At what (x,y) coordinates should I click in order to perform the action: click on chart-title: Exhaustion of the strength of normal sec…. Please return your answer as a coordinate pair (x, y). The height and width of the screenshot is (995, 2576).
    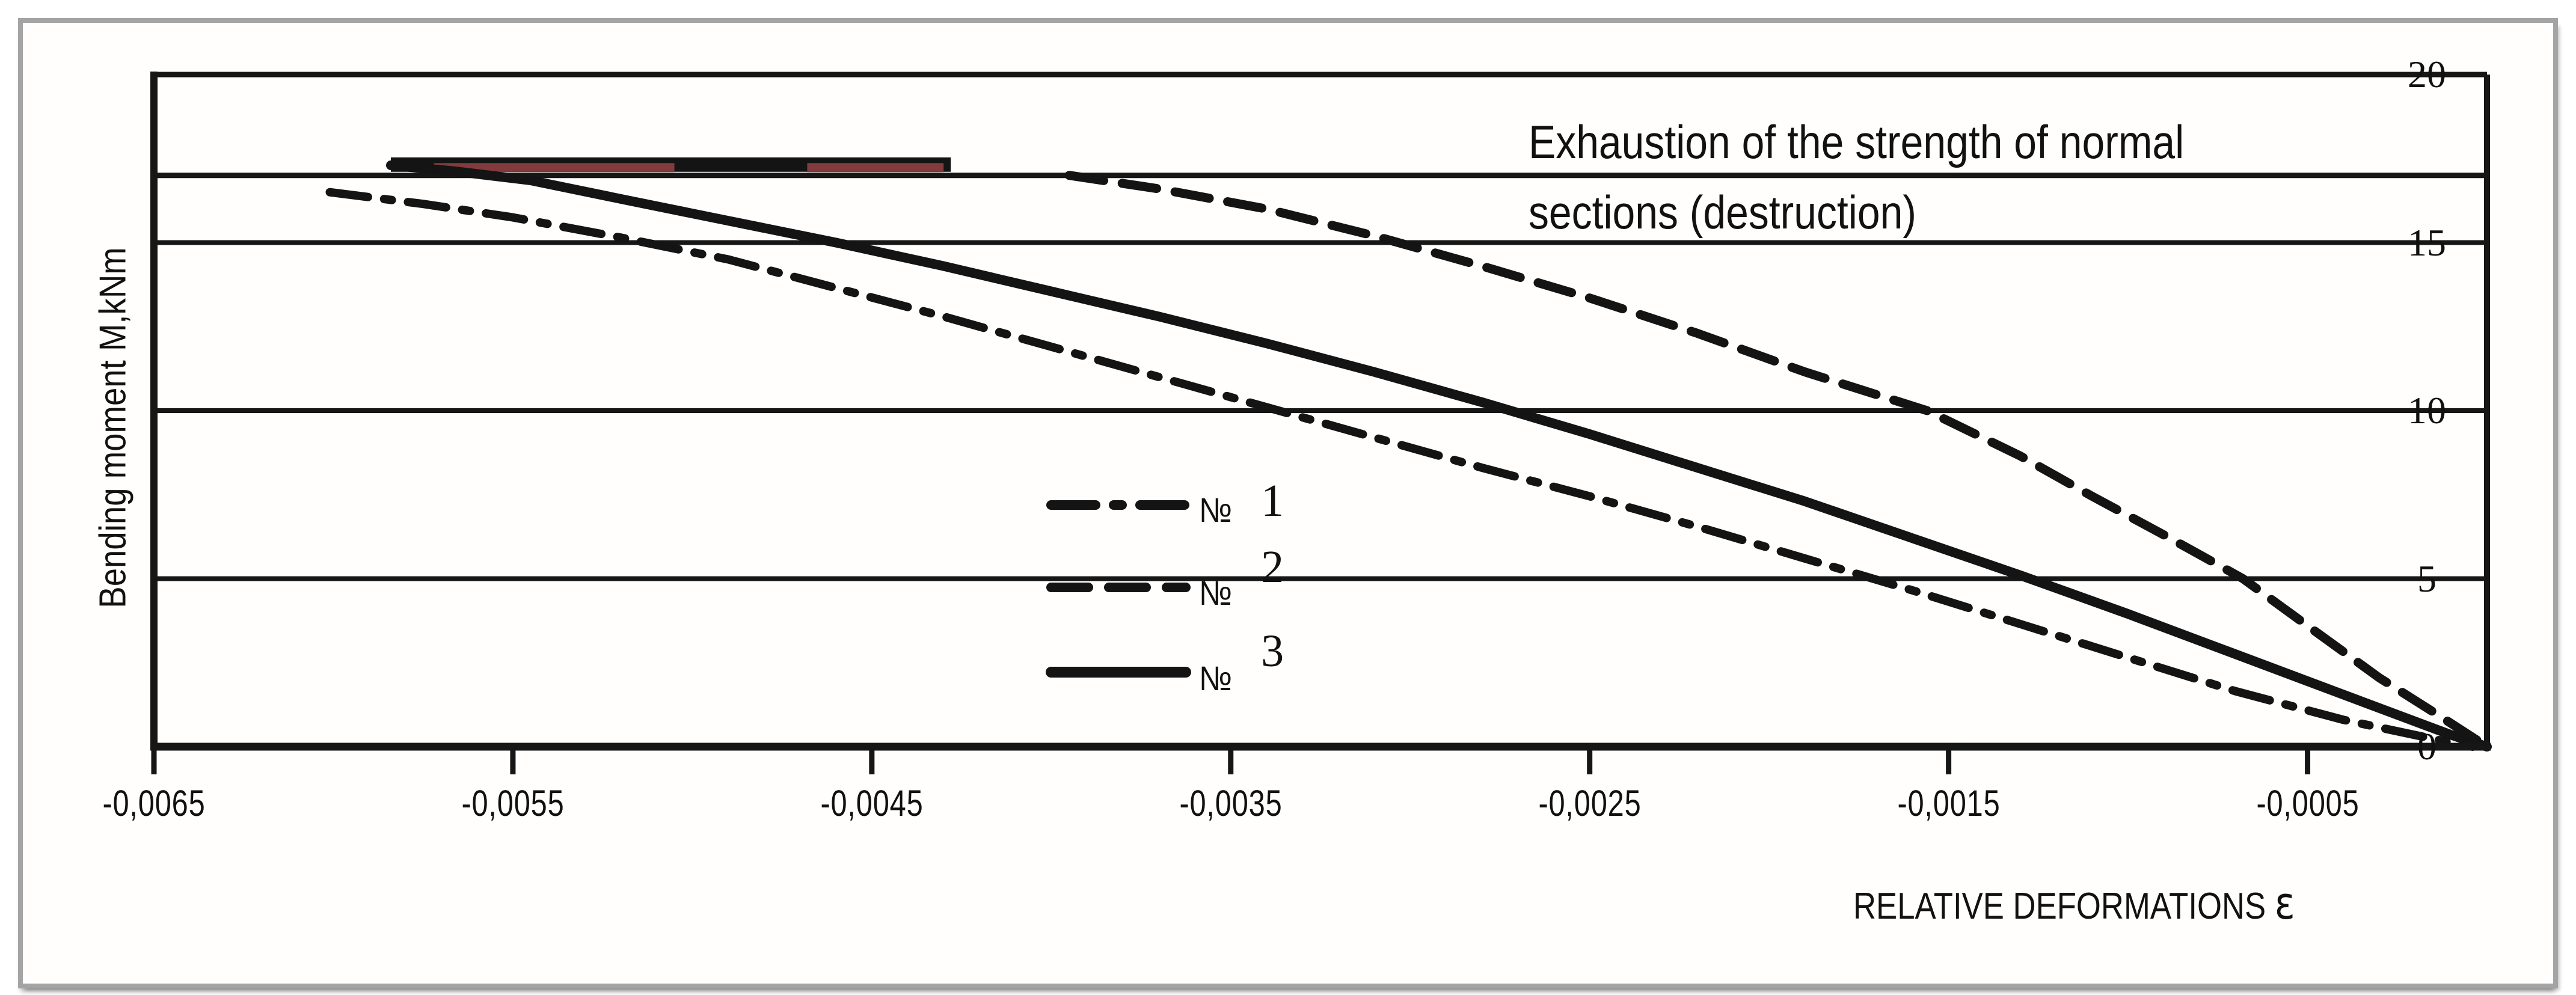
    Looking at the image, I should click on (1856, 177).